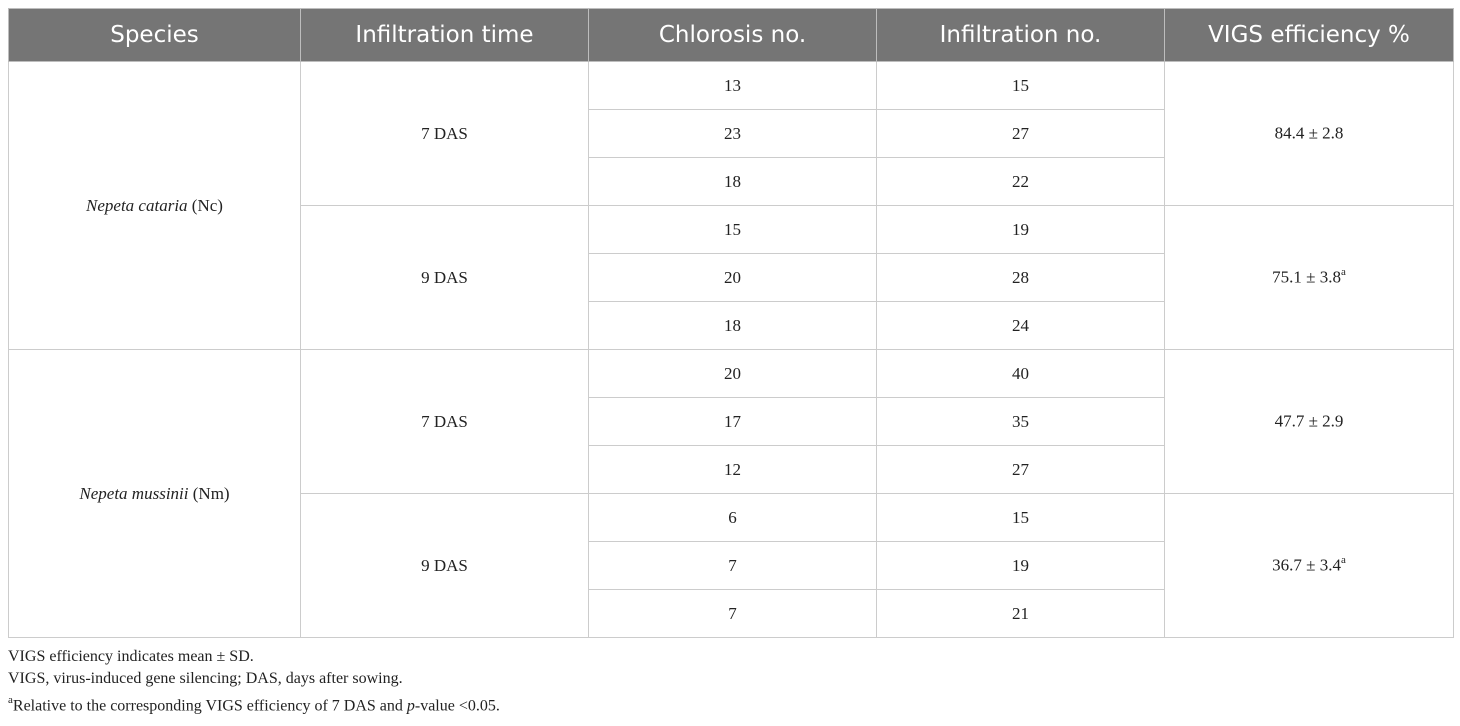 Image resolution: width=1460 pixels, height=726 pixels. Describe the element at coordinates (209, 493) in the screenshot. I see `species-abbr: (Nm)` at that location.